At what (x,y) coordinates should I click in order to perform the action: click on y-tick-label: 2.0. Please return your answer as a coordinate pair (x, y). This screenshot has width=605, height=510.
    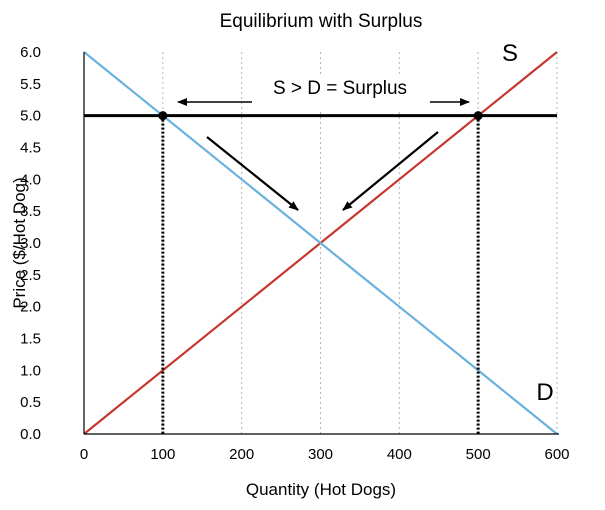
    Looking at the image, I should click on (30, 307).